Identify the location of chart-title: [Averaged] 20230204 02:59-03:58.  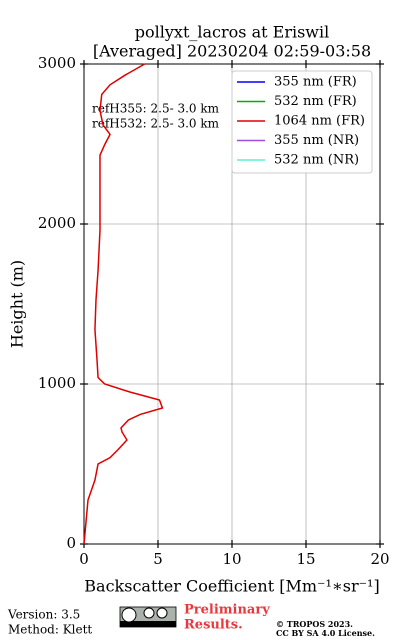
(232, 51).